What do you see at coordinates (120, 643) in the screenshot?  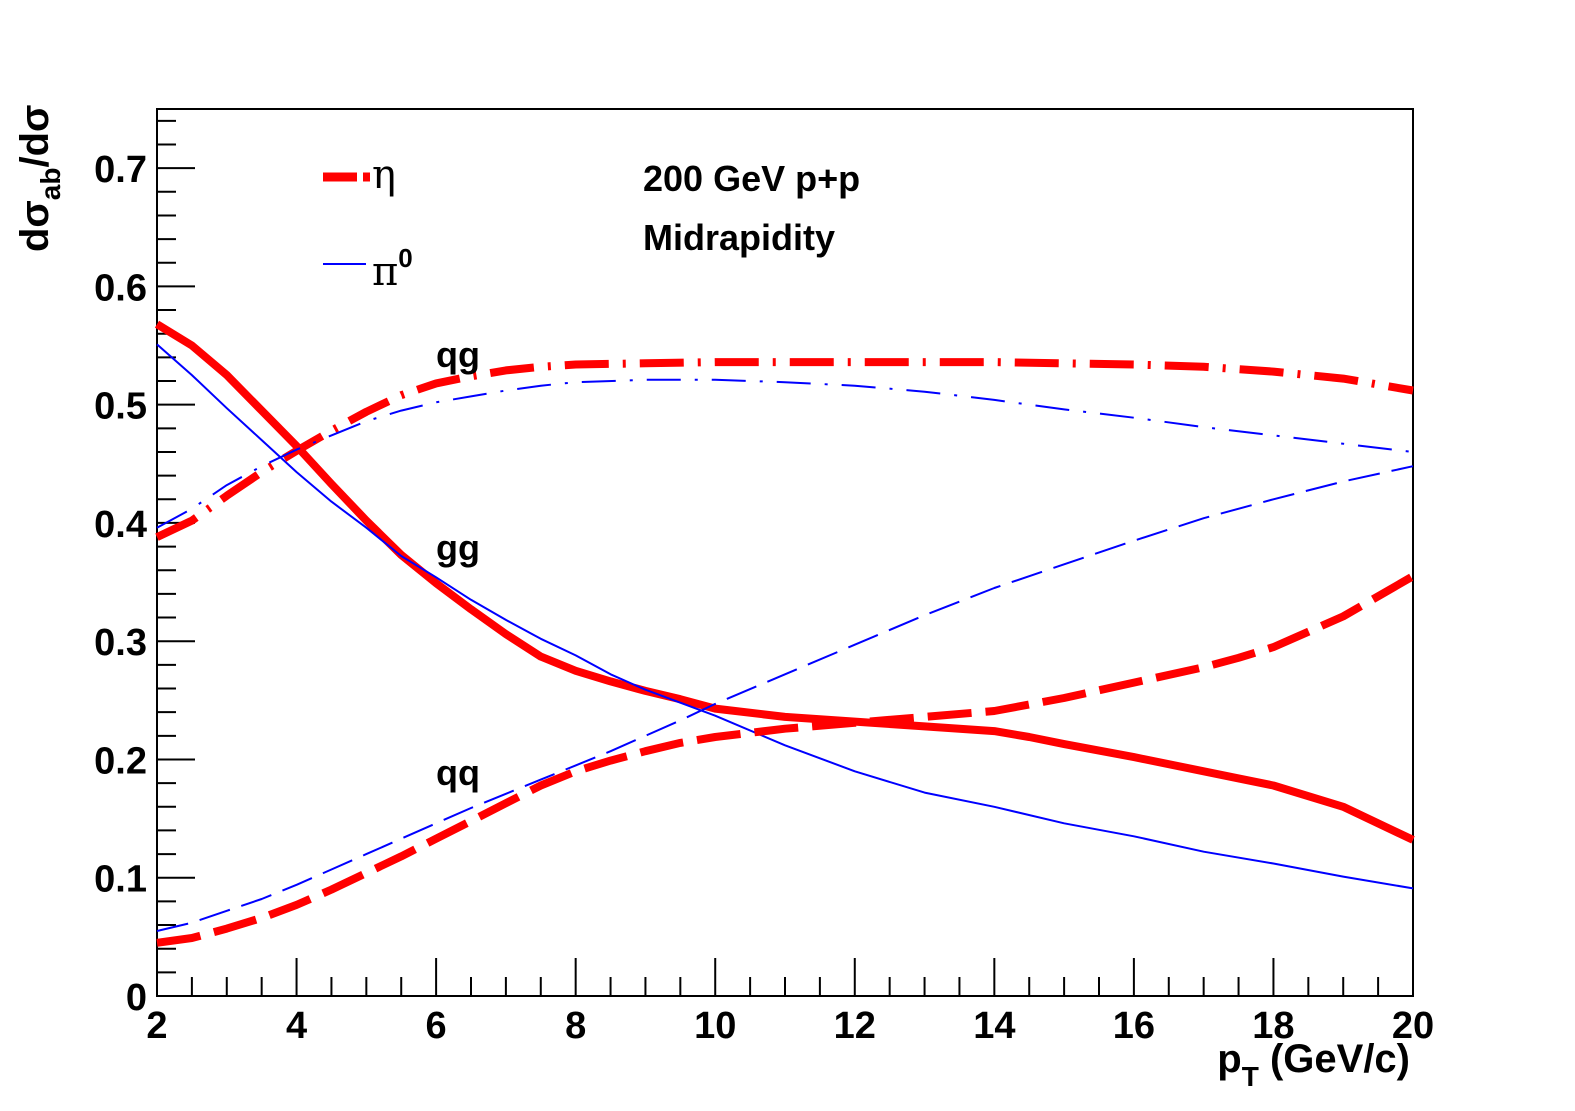 I see `y-tick-label: 0.3` at bounding box center [120, 643].